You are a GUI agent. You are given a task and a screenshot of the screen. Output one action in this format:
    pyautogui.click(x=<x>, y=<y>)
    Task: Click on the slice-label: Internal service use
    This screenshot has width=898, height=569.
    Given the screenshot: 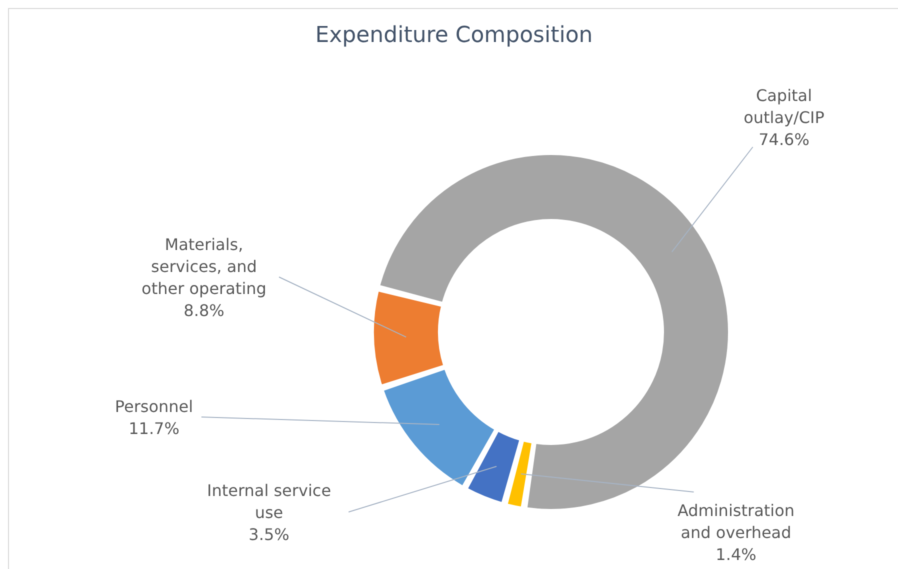 What is the action you would take?
    pyautogui.click(x=269, y=501)
    